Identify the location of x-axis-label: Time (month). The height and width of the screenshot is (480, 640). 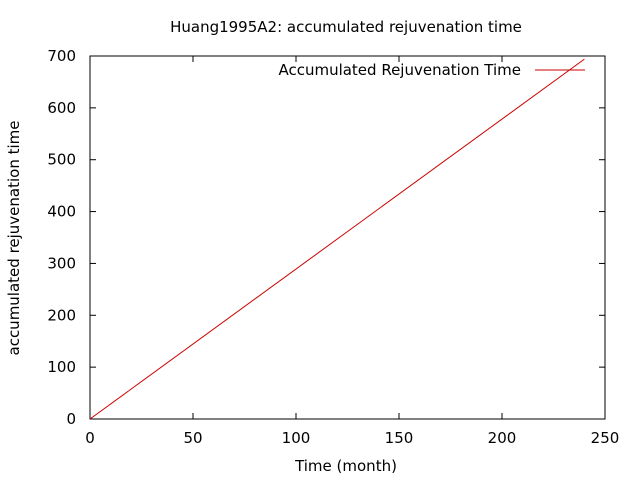
(345, 466).